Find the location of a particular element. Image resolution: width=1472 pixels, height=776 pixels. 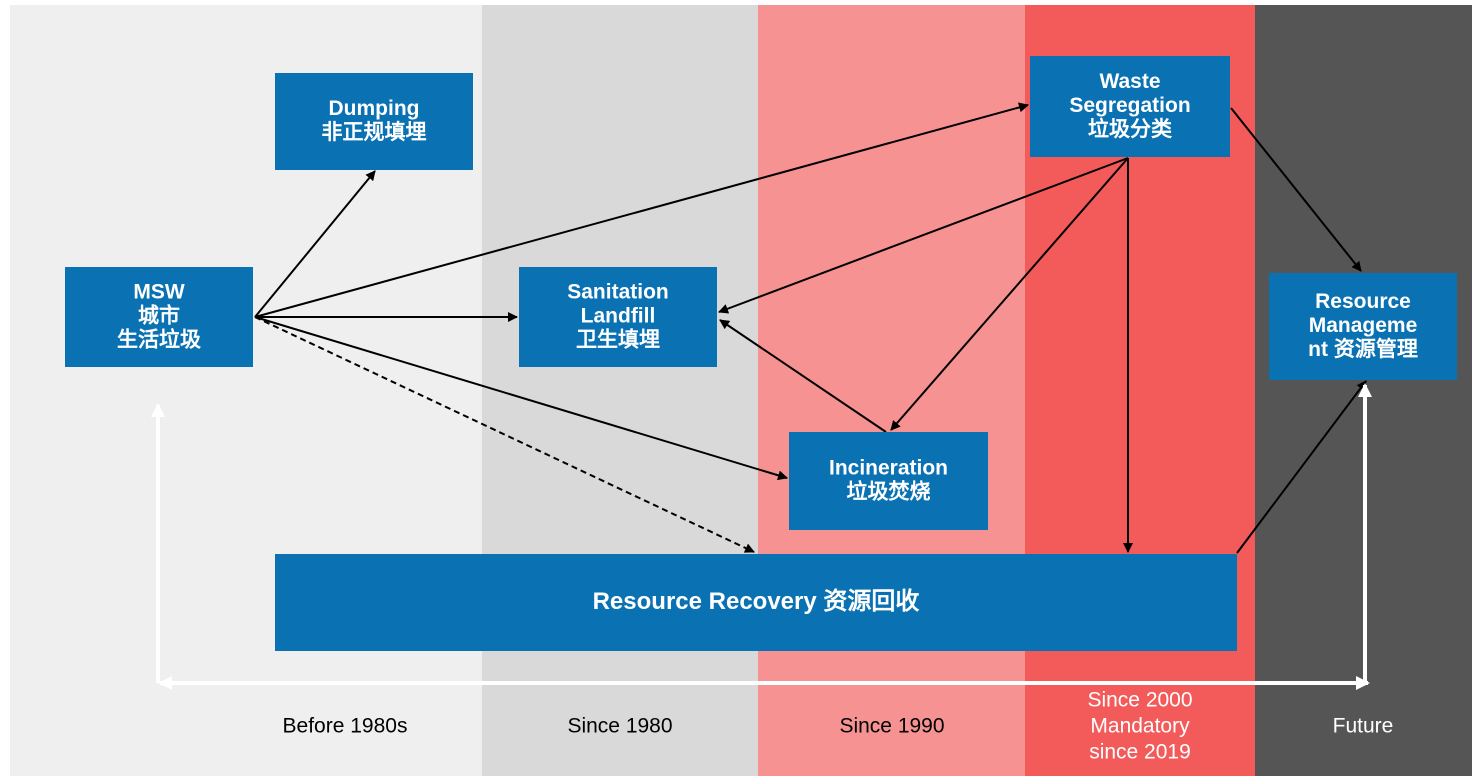

node-label: Incineration is located at coordinates (888, 468).